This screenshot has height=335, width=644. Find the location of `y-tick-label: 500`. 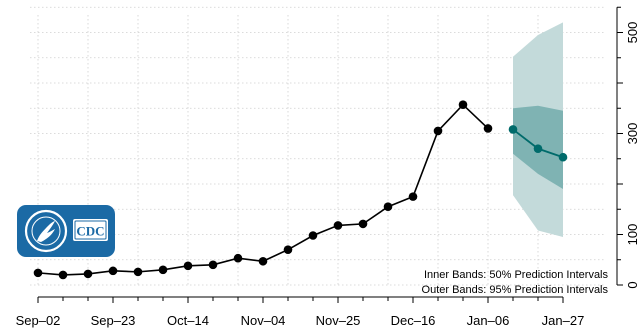

y-tick-label: 500 is located at coordinates (632, 33).